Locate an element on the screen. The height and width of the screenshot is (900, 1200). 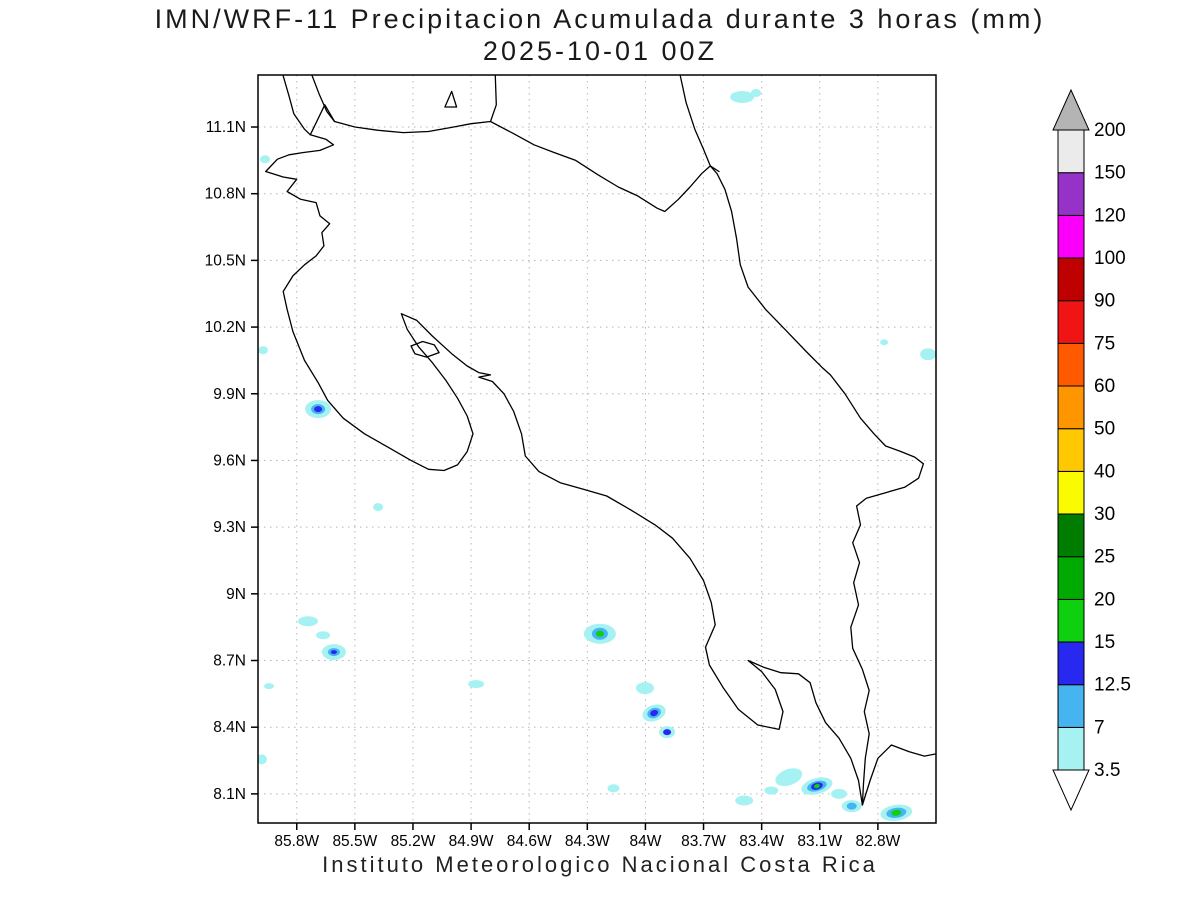
lon-tick-label: 84.6W is located at coordinates (529, 841).